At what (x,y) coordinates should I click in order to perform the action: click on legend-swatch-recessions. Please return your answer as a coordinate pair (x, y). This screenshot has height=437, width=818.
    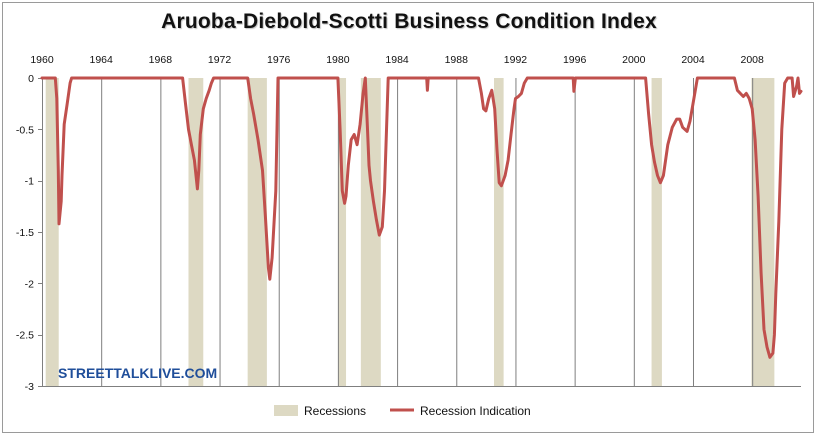
    Looking at the image, I should click on (286, 410).